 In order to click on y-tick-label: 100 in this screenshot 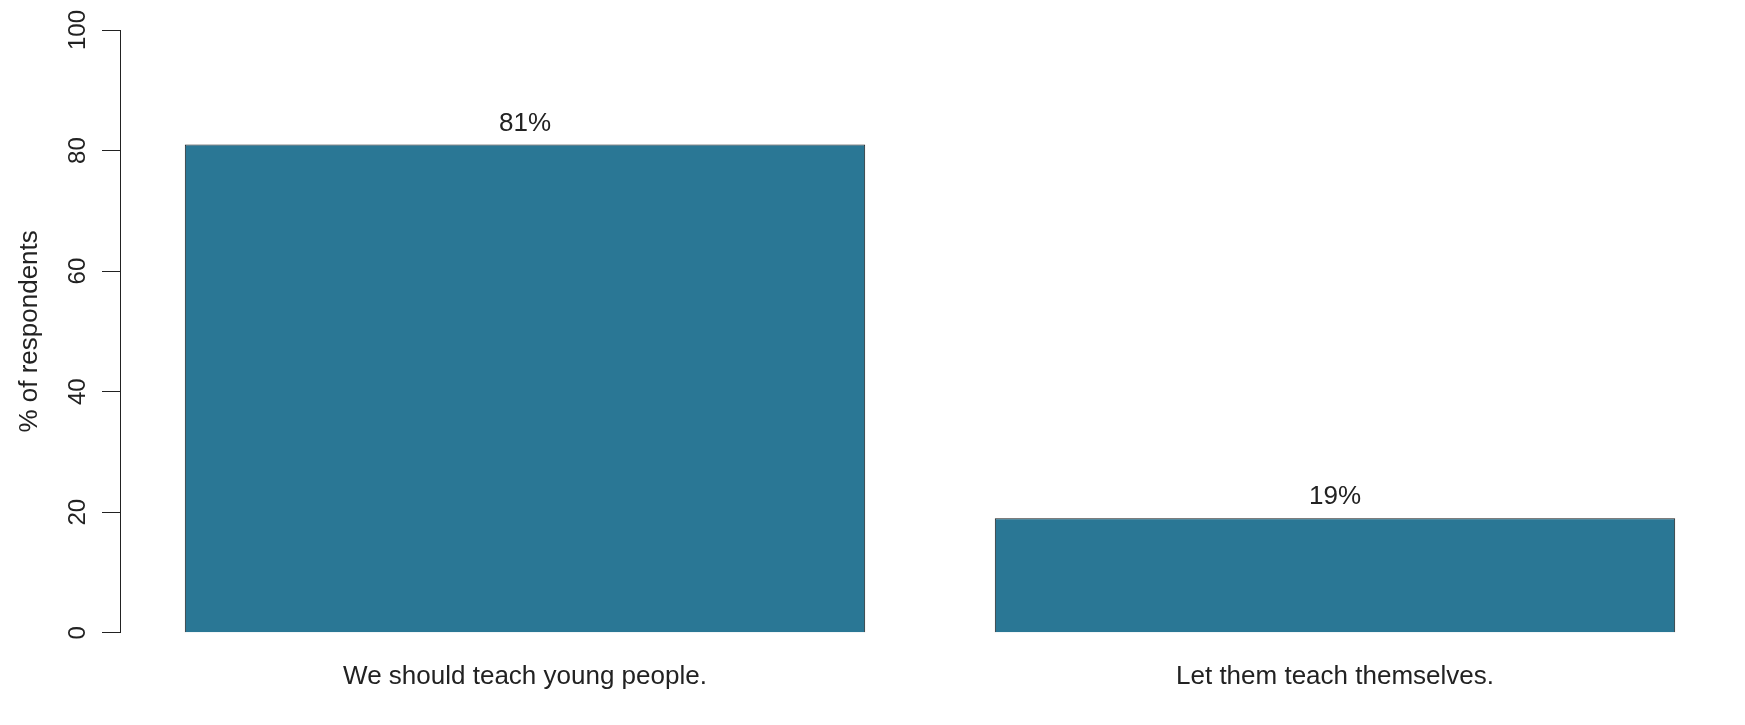, I will do `click(76, 30)`.